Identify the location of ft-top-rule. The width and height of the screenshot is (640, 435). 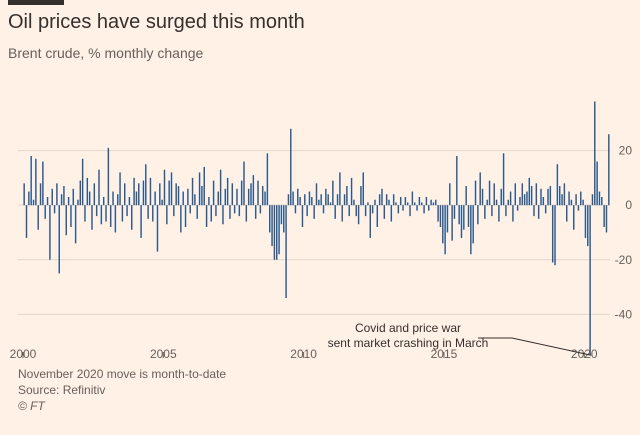
(36, 2).